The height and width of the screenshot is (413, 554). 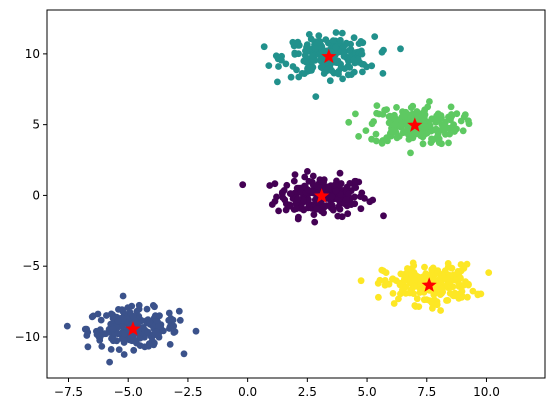 What do you see at coordinates (31, 195) in the screenshot?
I see `y-axis: −10 −5 0 5 10` at bounding box center [31, 195].